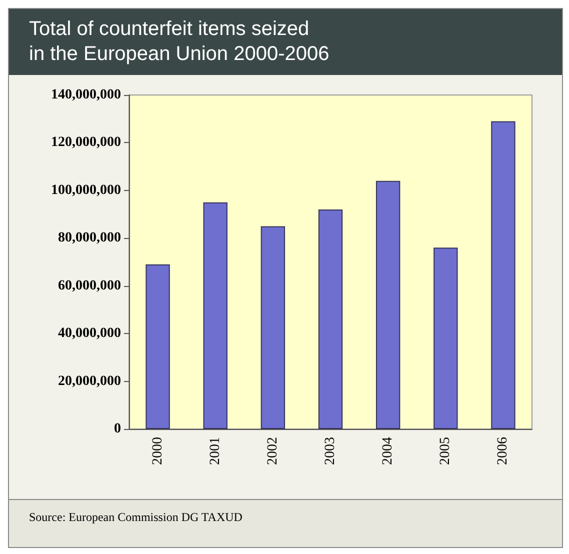 The image size is (569, 554). What do you see at coordinates (89, 238) in the screenshot?
I see `y-tick-label: 80,000,000` at bounding box center [89, 238].